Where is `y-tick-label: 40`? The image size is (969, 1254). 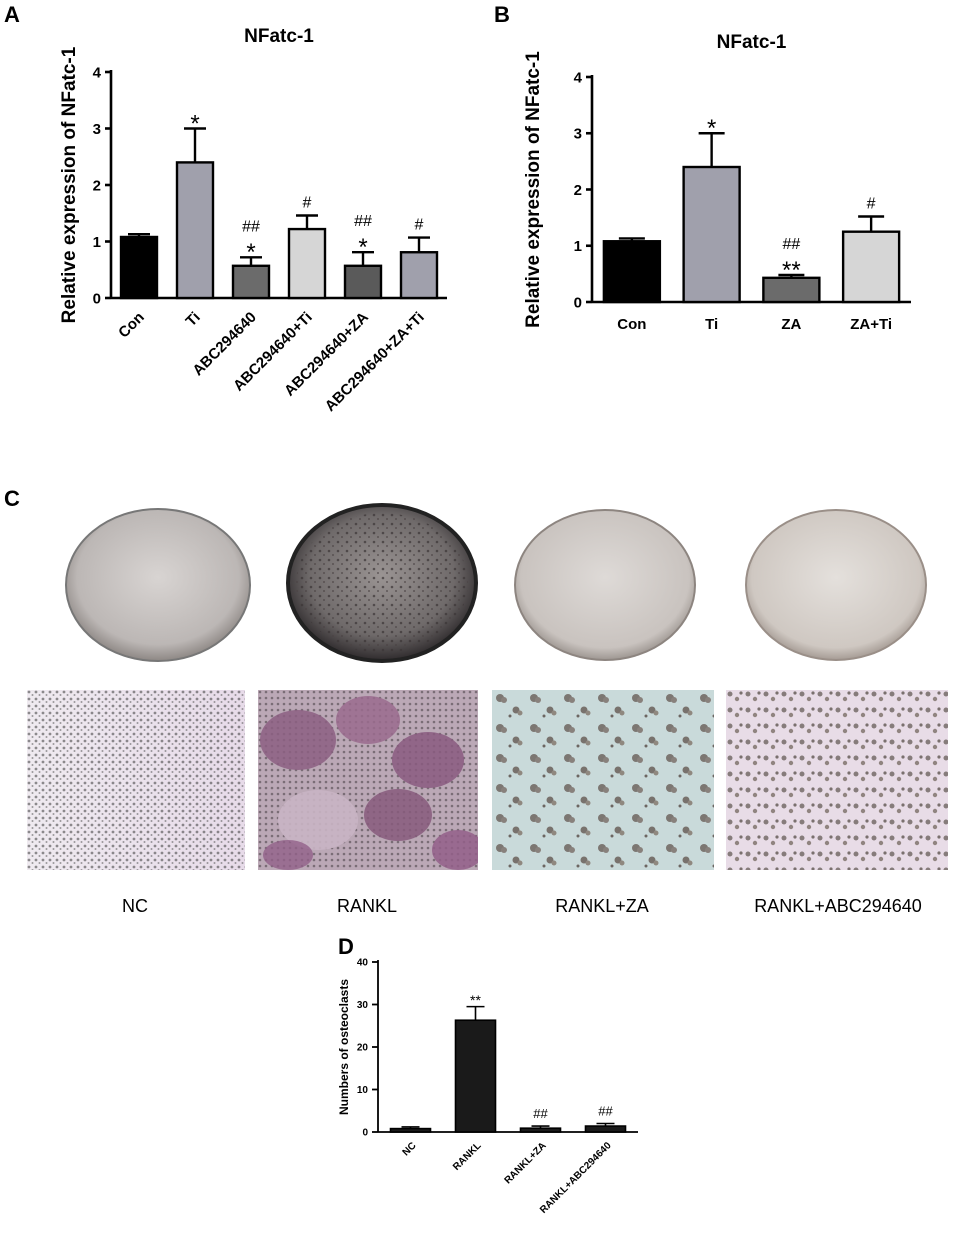 y-tick-label: 40 is located at coordinates (363, 963).